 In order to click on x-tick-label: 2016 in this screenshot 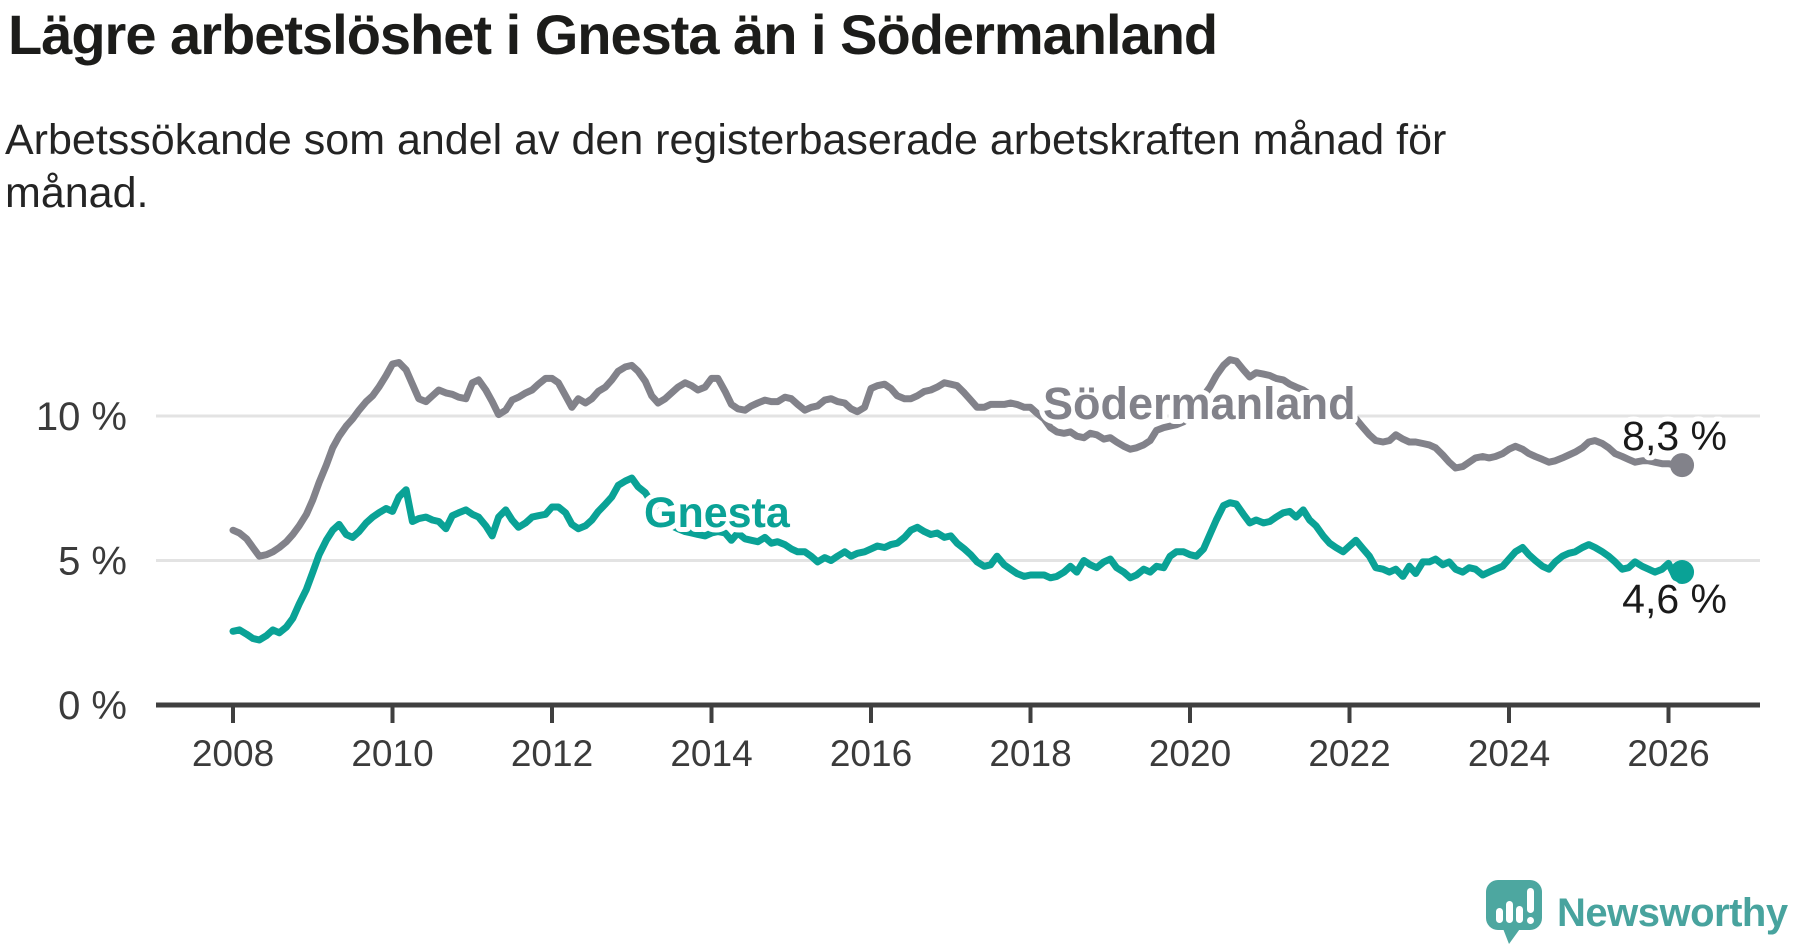, I will do `click(871, 753)`.